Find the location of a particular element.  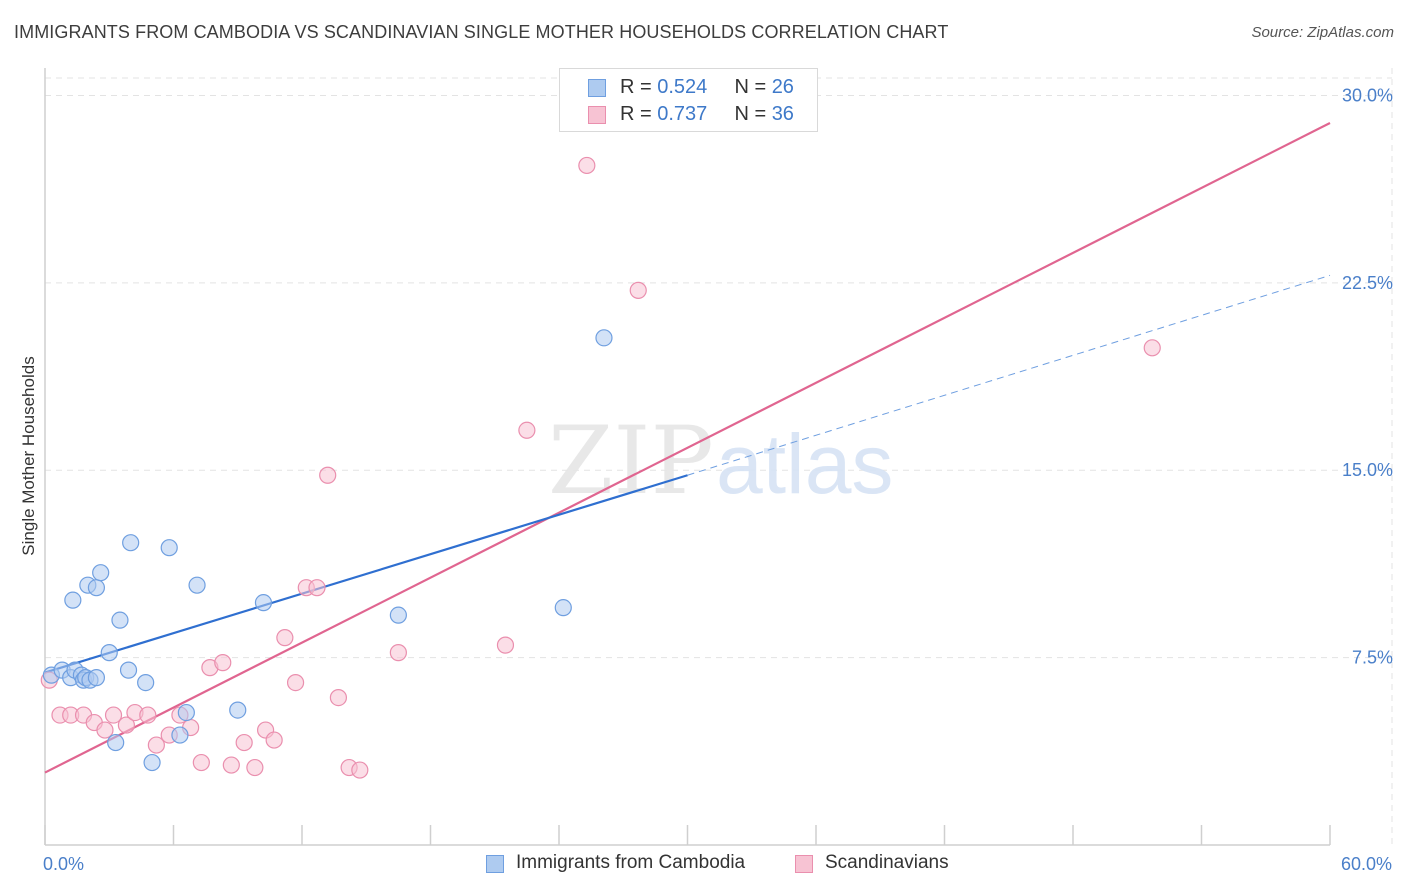

y-tick-label: 7.5% is located at coordinates (1372, 658).